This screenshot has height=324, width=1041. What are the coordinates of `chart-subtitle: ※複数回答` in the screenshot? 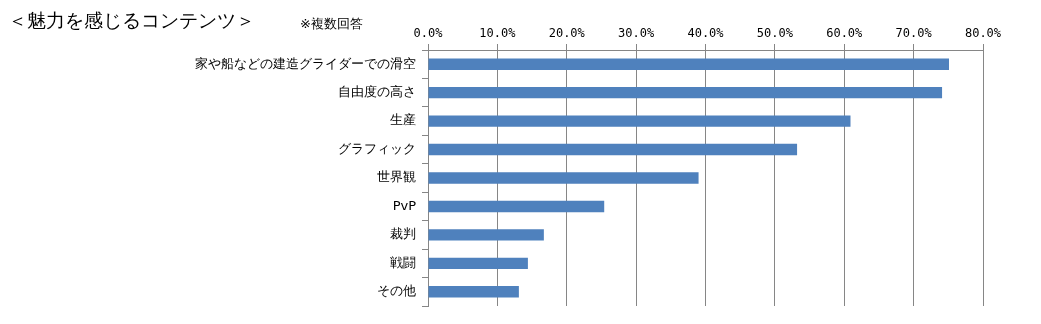 It's located at (331, 24).